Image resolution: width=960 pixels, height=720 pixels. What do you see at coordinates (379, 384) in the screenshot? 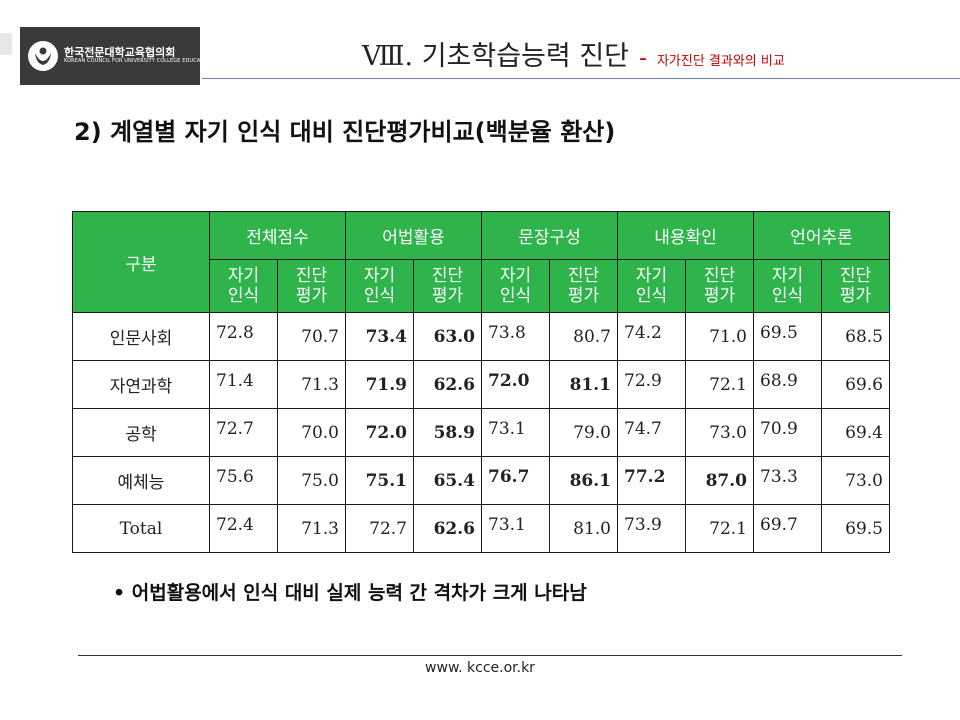
I see `table-cell: 71.9` at bounding box center [379, 384].